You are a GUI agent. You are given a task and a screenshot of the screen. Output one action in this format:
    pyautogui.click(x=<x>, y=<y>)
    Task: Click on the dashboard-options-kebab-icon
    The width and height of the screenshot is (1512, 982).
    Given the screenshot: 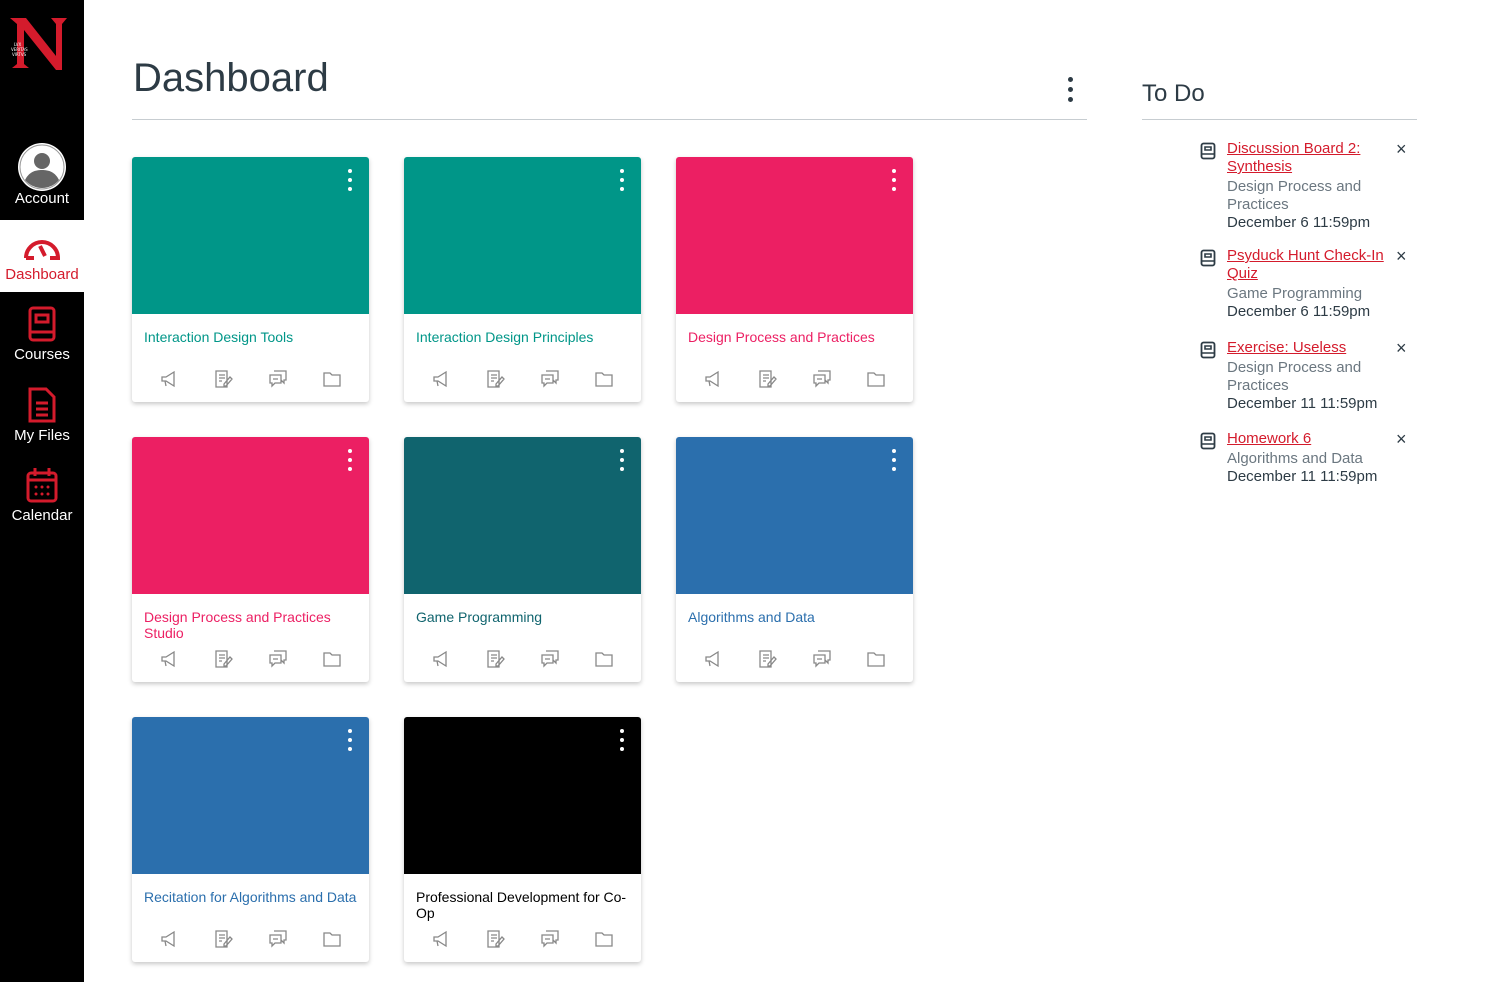 What is the action you would take?
    pyautogui.click(x=1070, y=89)
    